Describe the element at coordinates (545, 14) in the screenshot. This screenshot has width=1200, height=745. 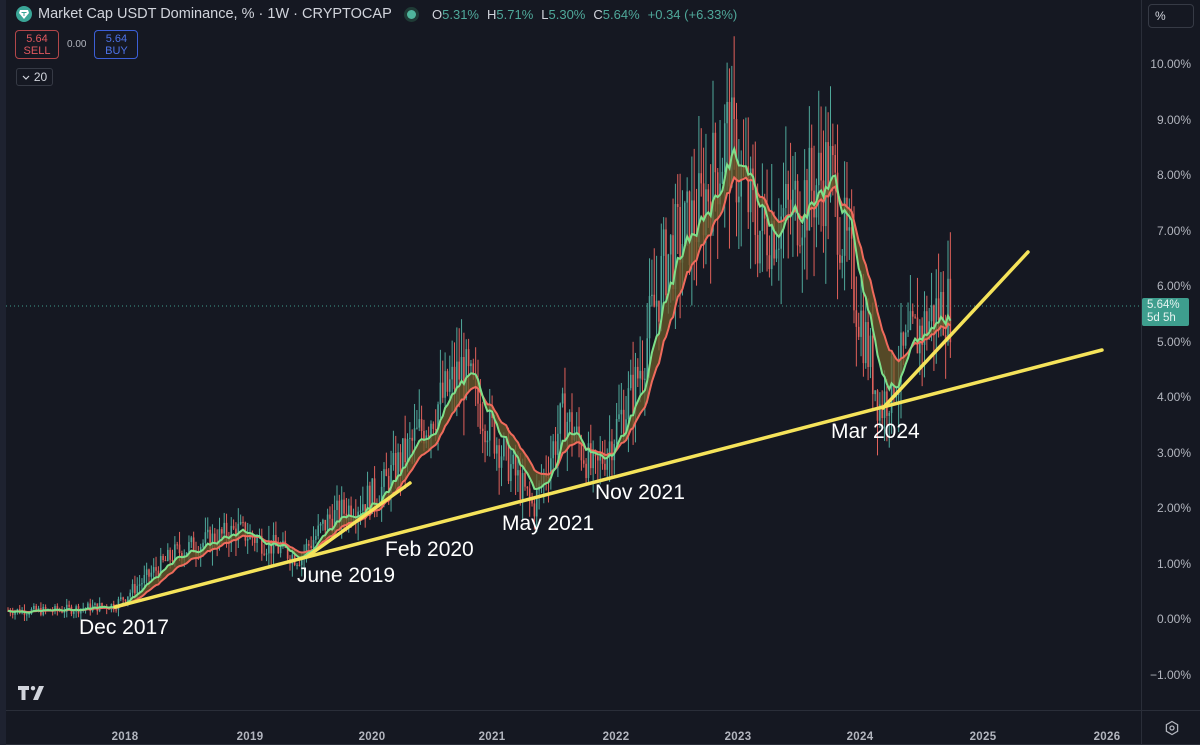
I see `low-label: L` at that location.